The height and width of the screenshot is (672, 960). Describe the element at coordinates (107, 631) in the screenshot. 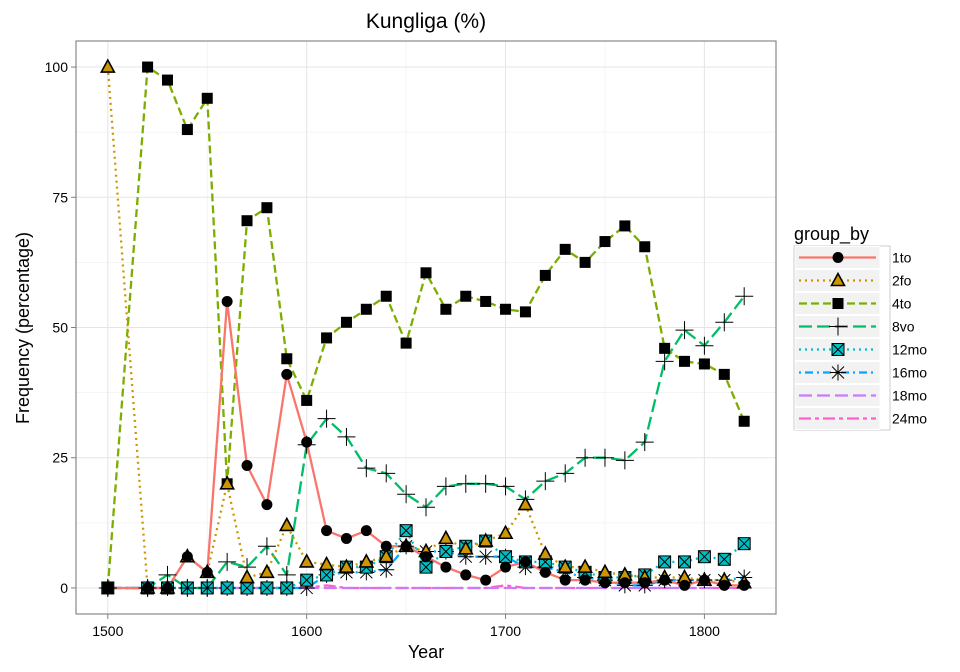

I see `x-tick-label: 1500` at that location.